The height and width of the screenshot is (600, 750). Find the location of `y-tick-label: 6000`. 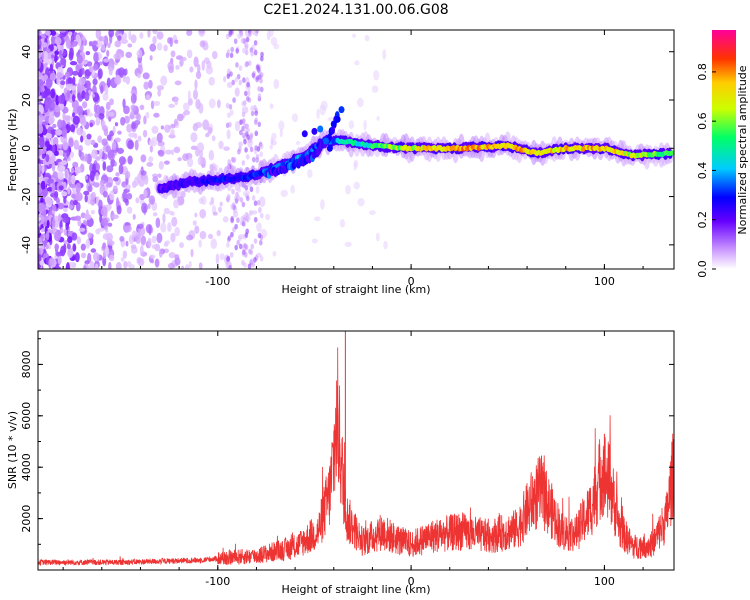

y-tick-label: 6000 is located at coordinates (26, 416).